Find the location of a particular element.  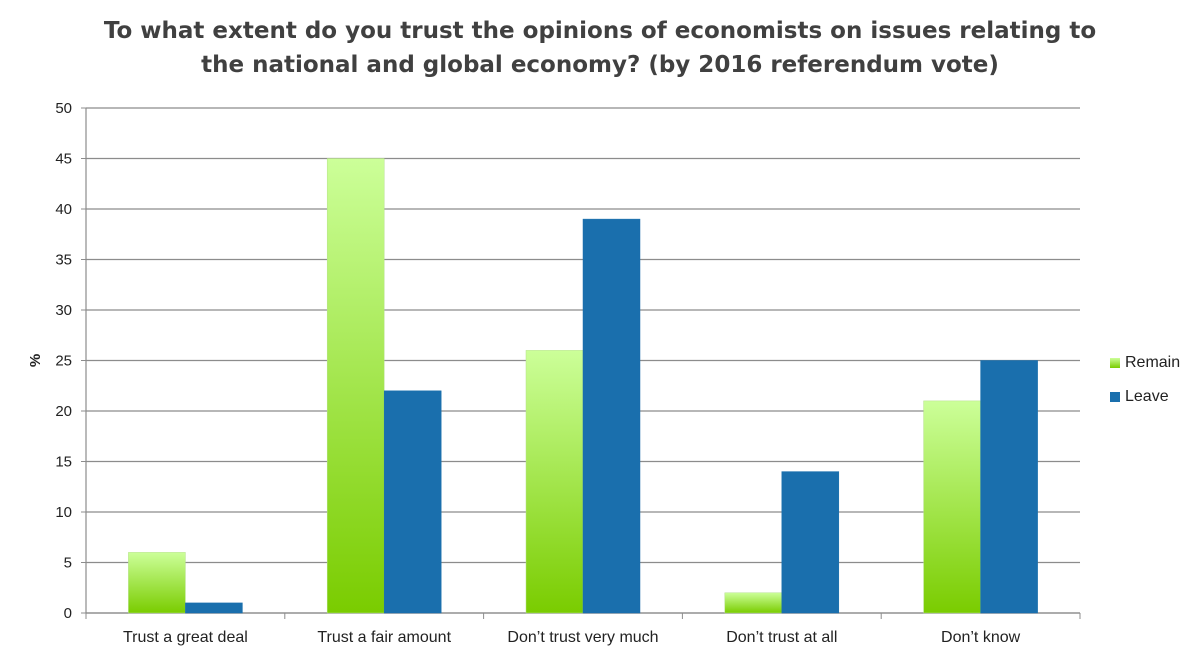

y-tick-label-5: 5 is located at coordinates (68, 563).